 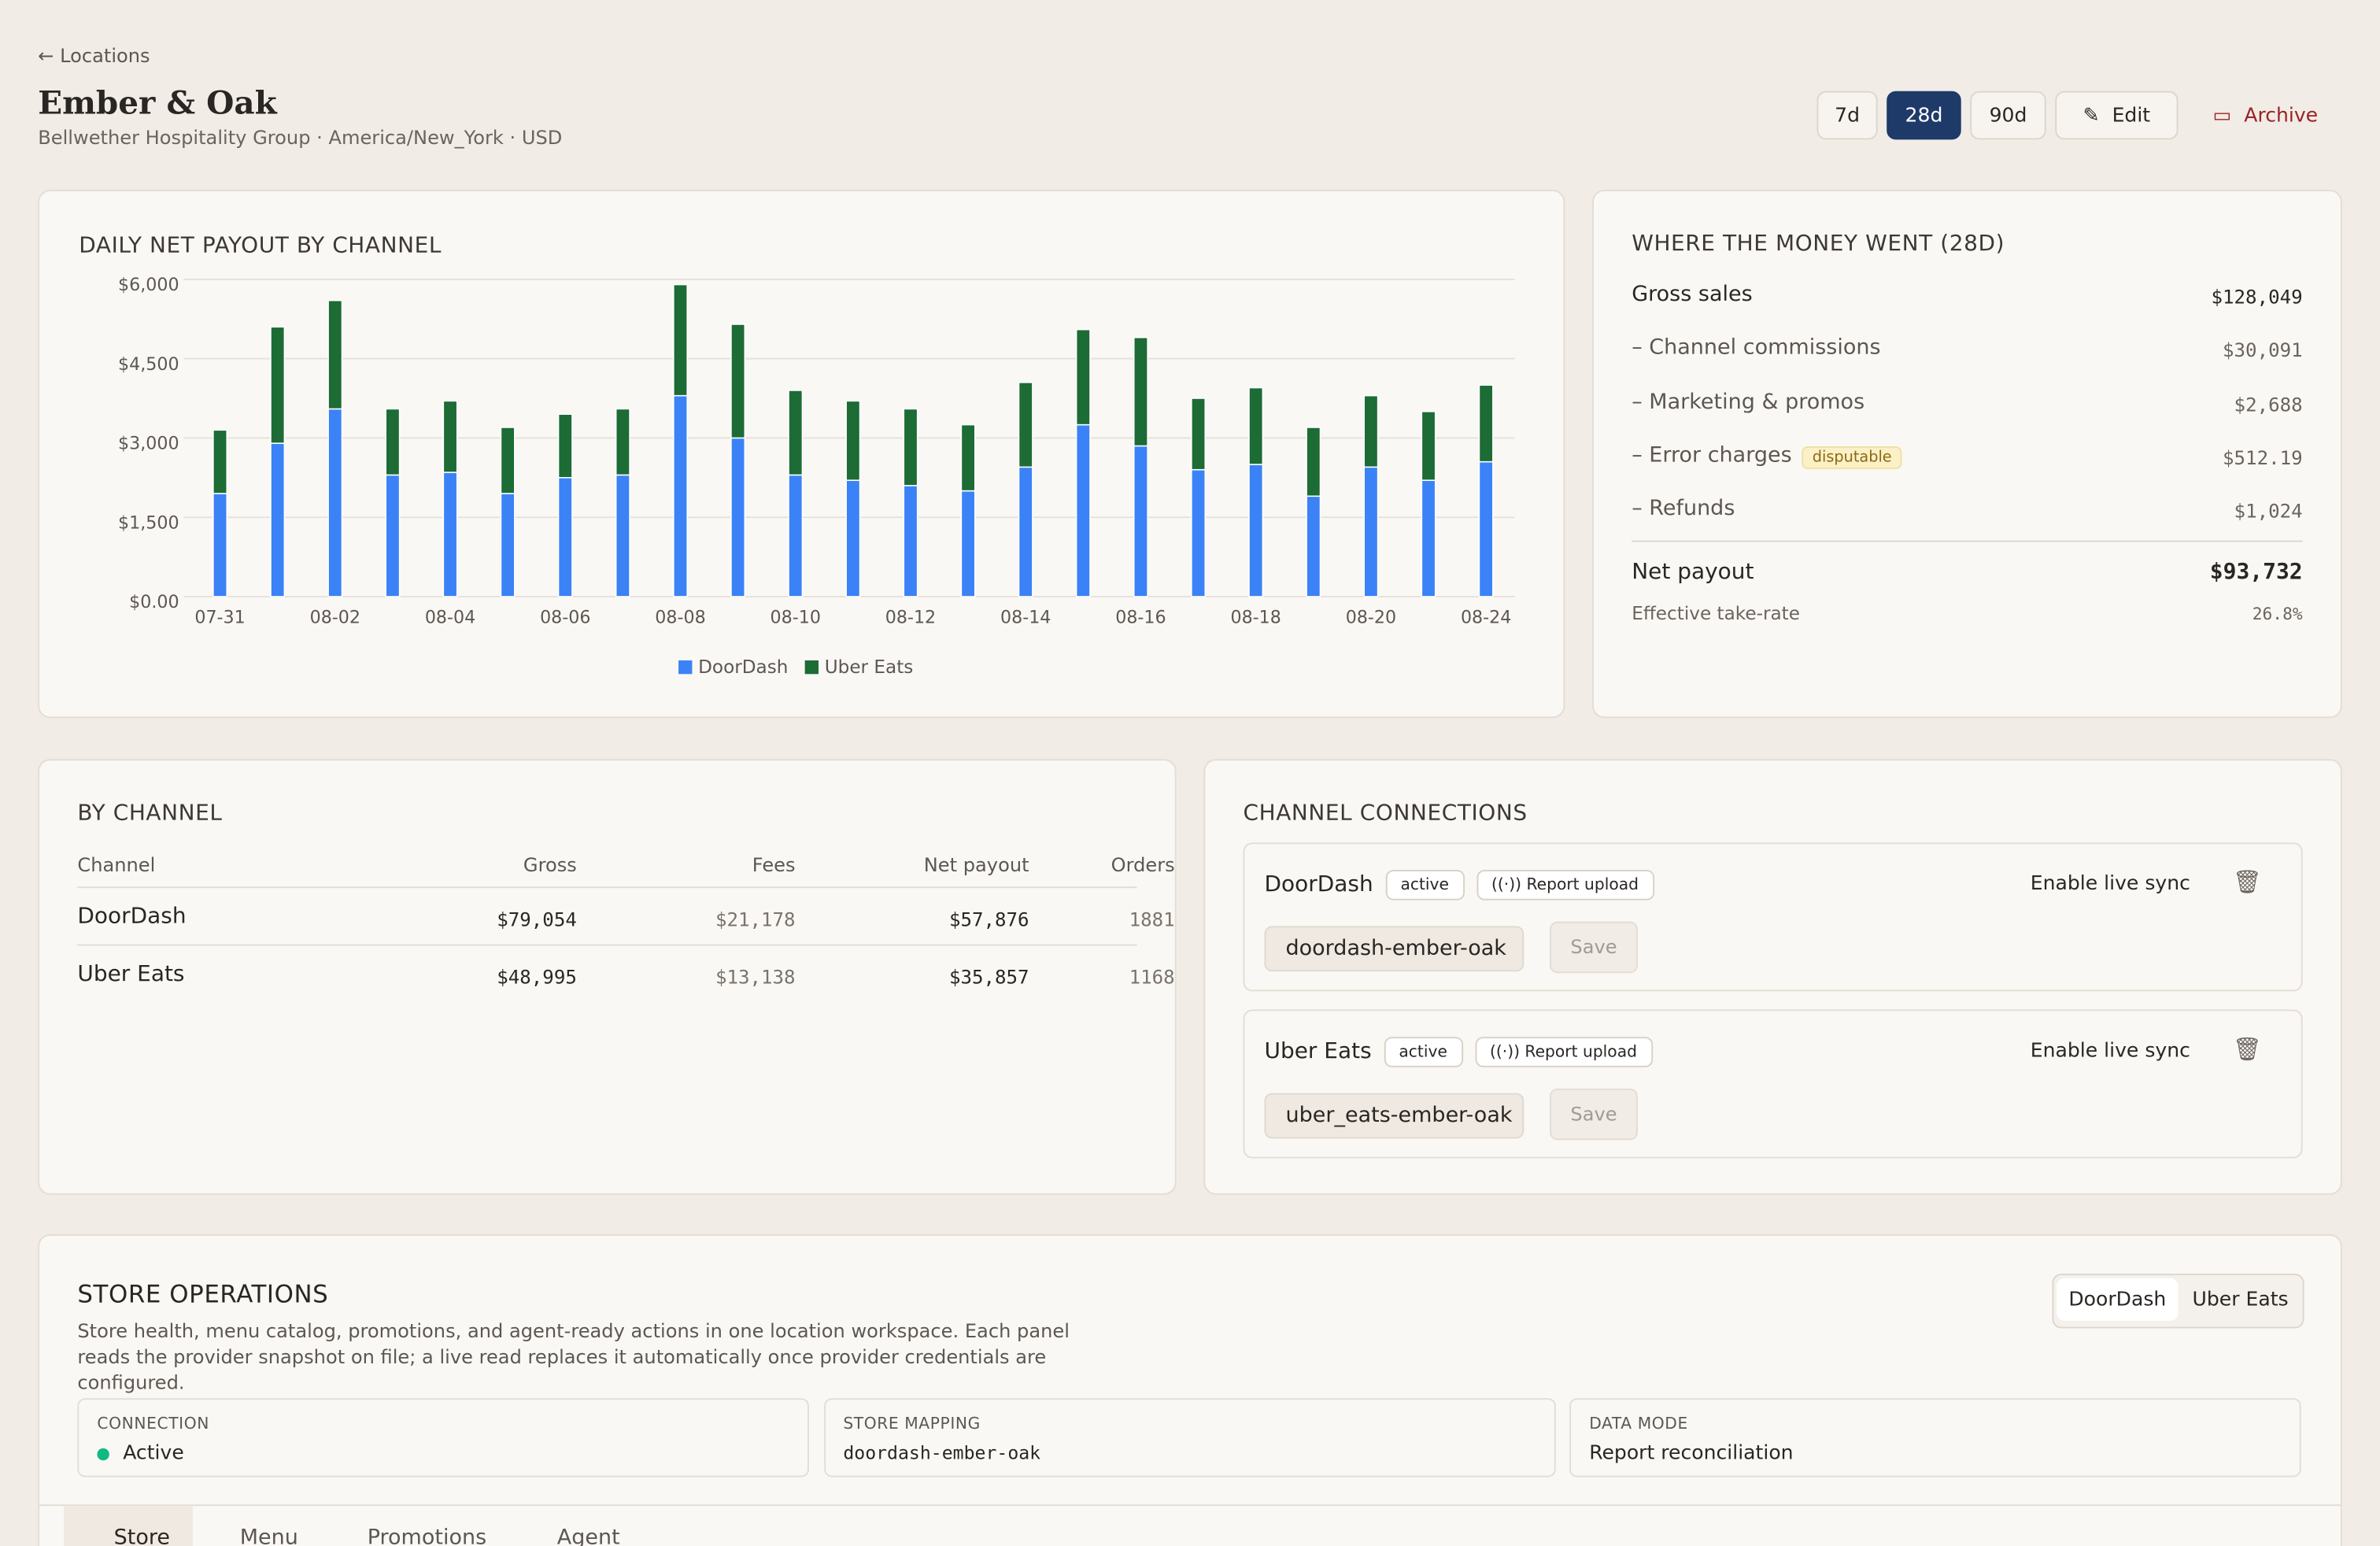 What do you see at coordinates (1423, 1052) in the screenshot?
I see `status-pill: active` at bounding box center [1423, 1052].